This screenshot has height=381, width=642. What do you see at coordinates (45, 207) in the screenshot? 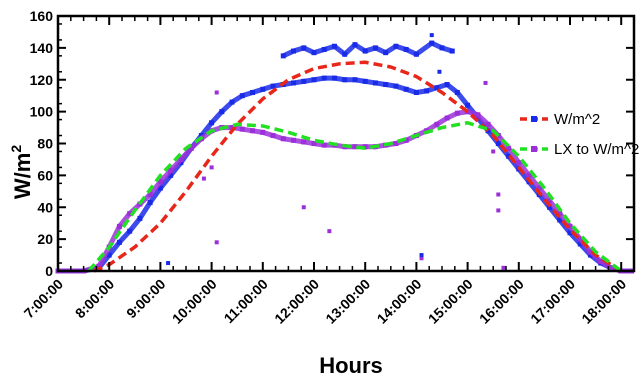
I see `y-tick-label: 40` at bounding box center [45, 207].